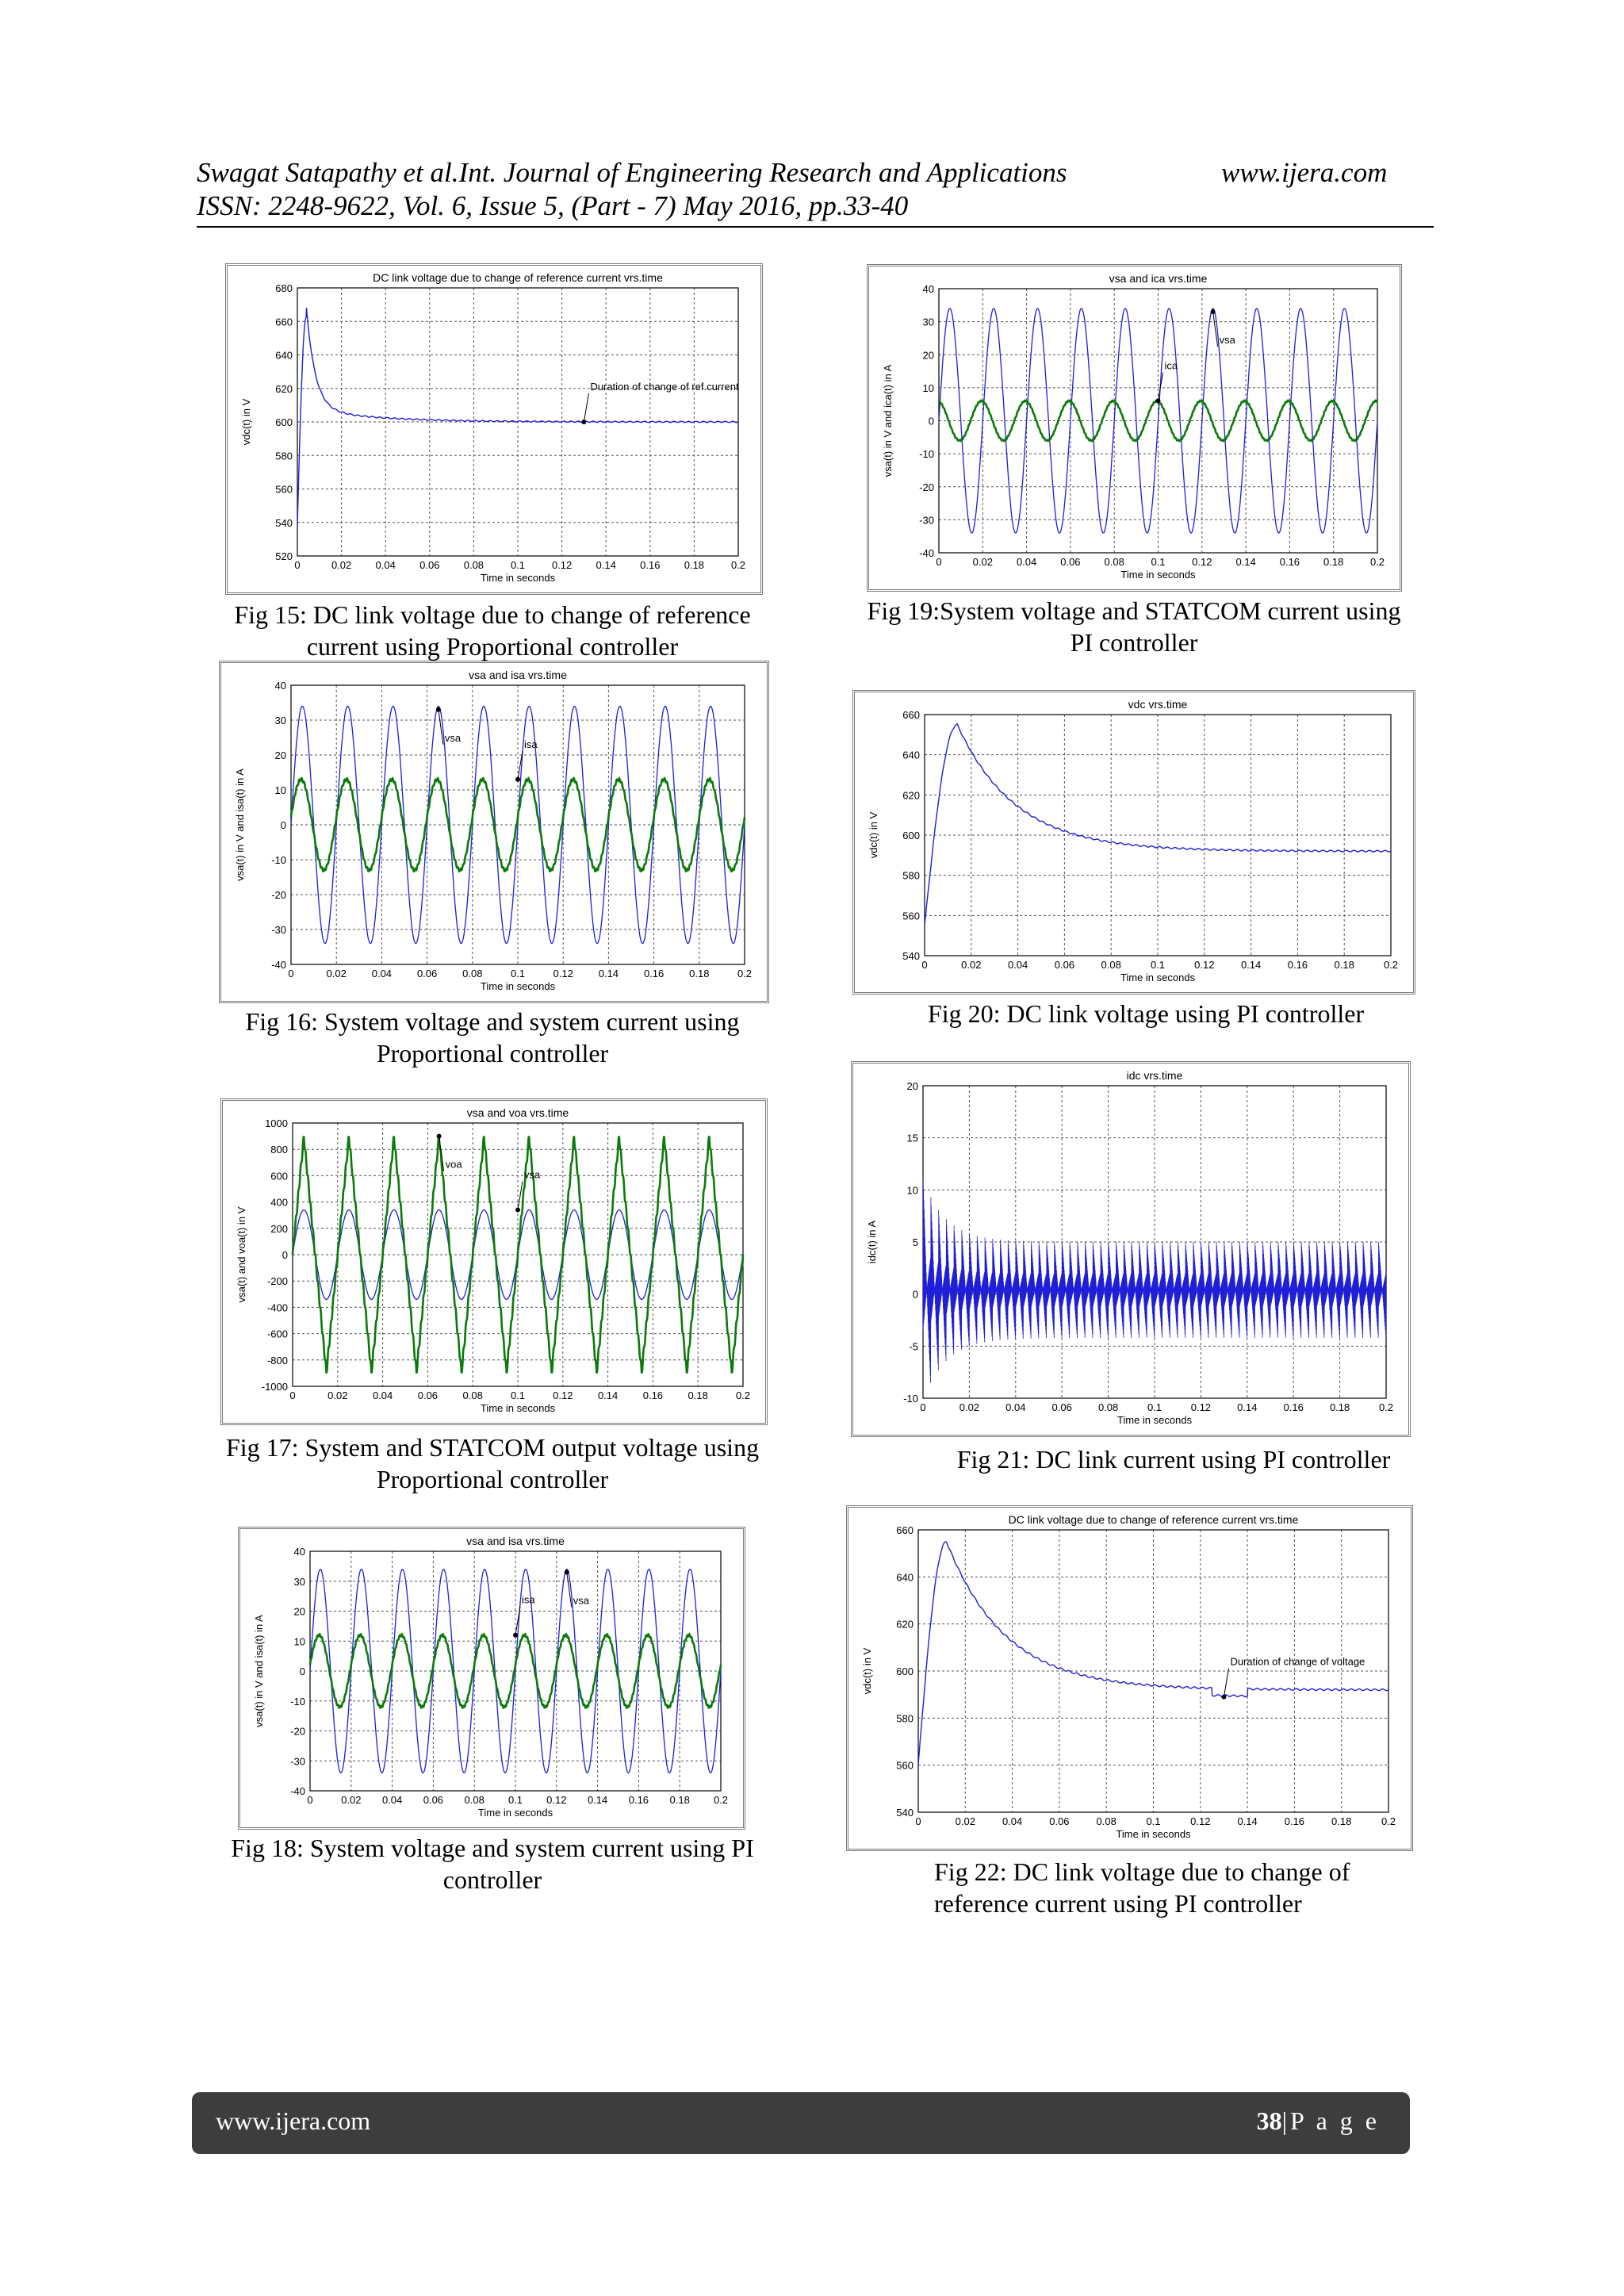 The width and height of the screenshot is (1624, 2296). I want to click on x-tick-label: 0.14, so click(597, 1800).